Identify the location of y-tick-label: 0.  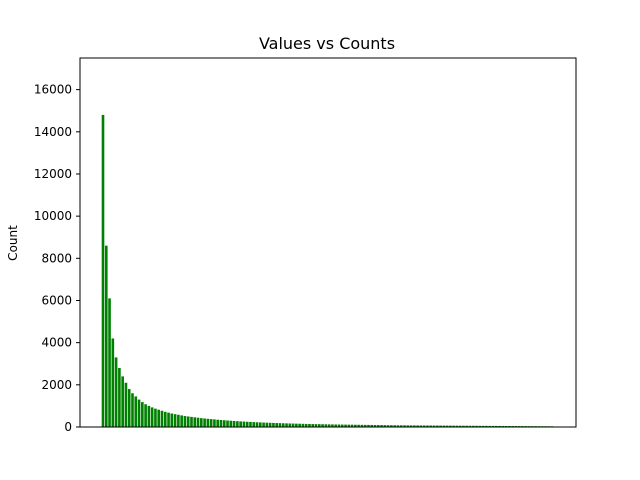
(68, 427).